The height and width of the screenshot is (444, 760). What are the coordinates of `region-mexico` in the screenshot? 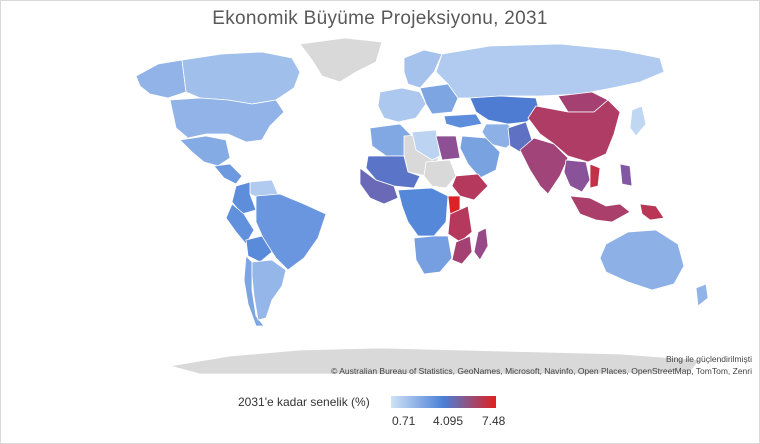 It's located at (205, 151).